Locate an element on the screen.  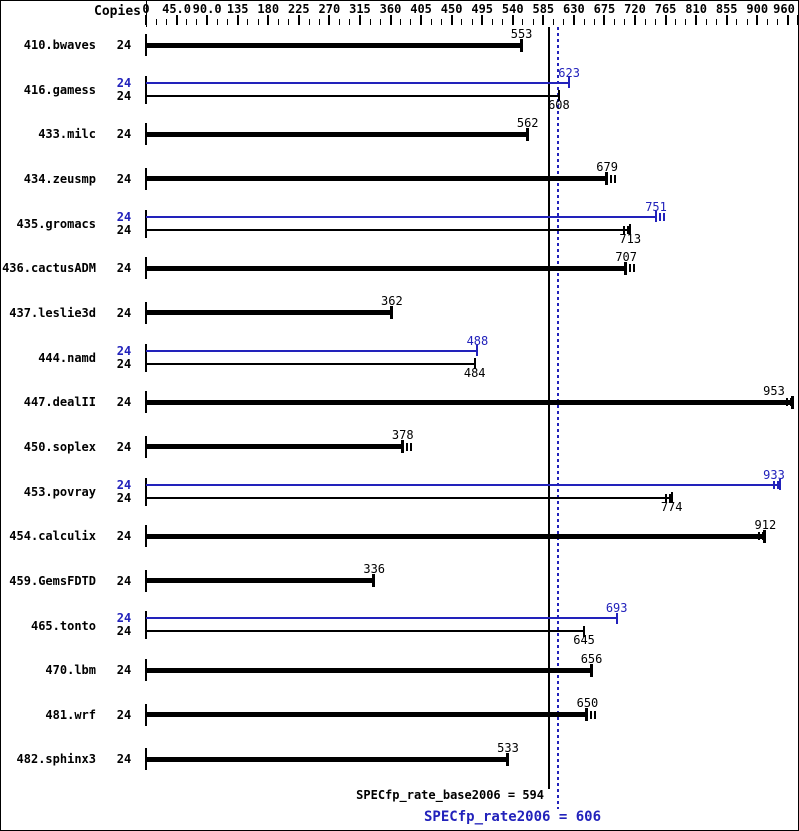
base-value-label: 608 is located at coordinates (559, 104).